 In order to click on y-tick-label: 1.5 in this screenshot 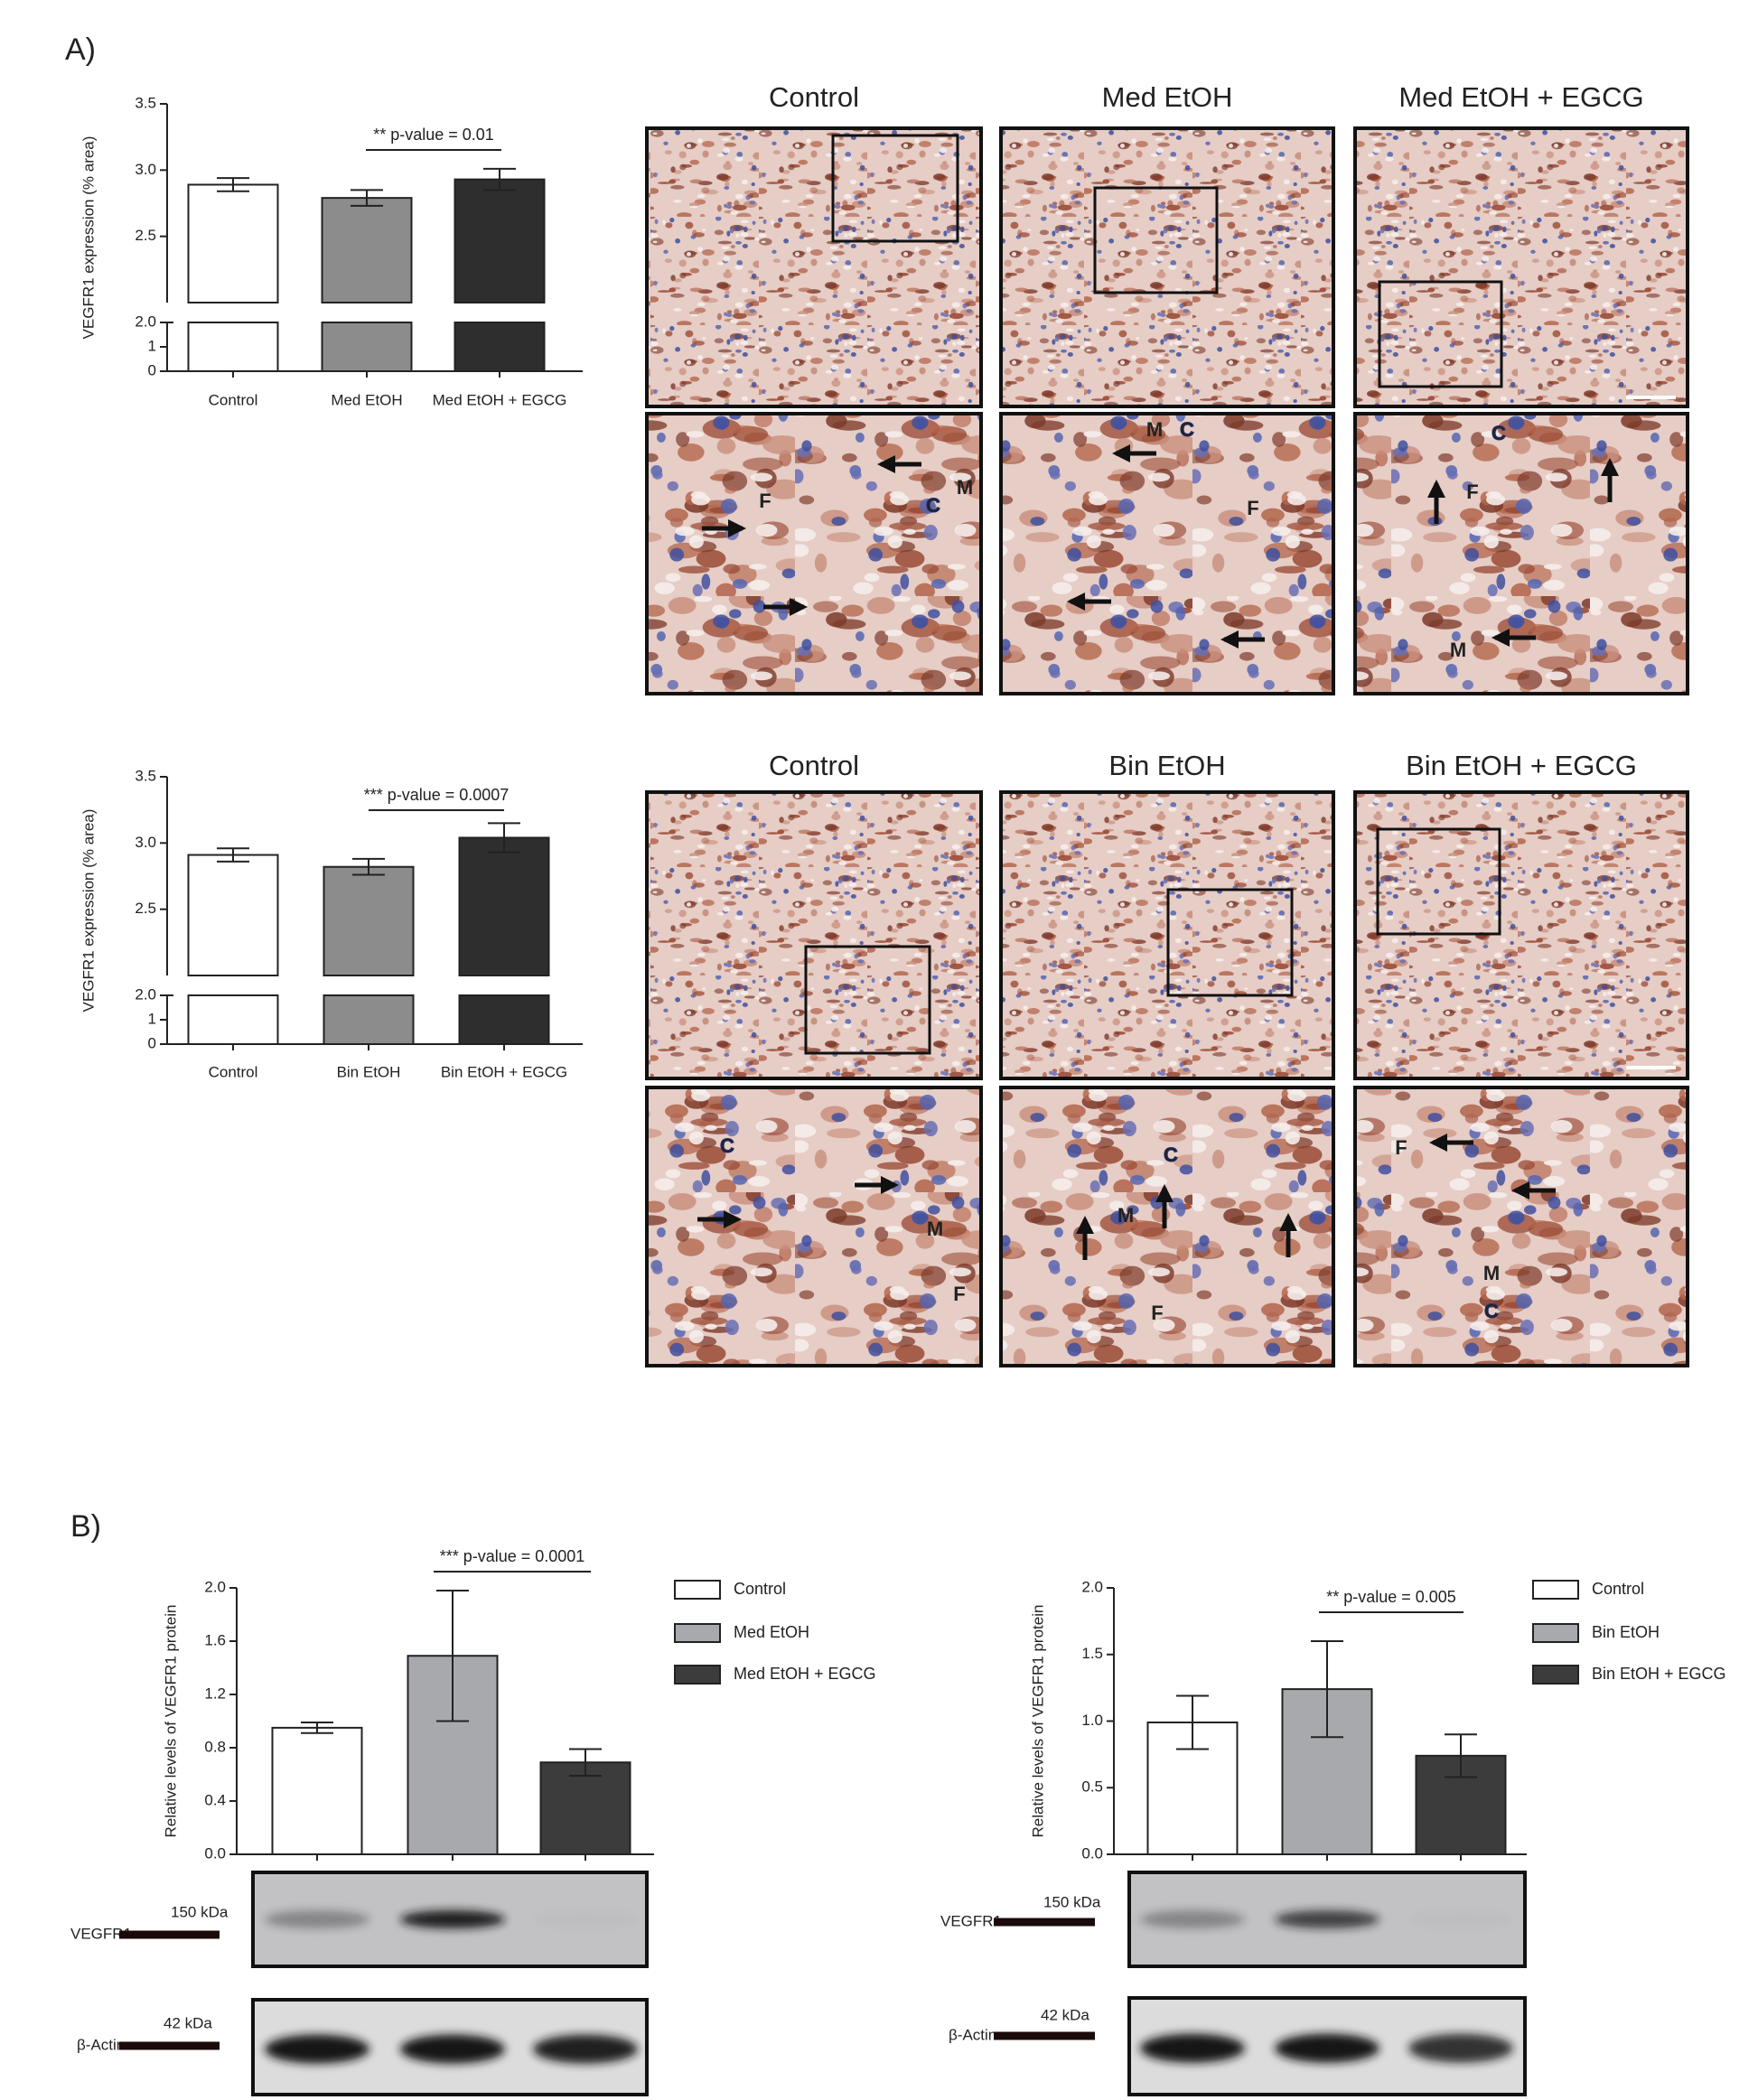, I will do `click(1092, 1653)`.